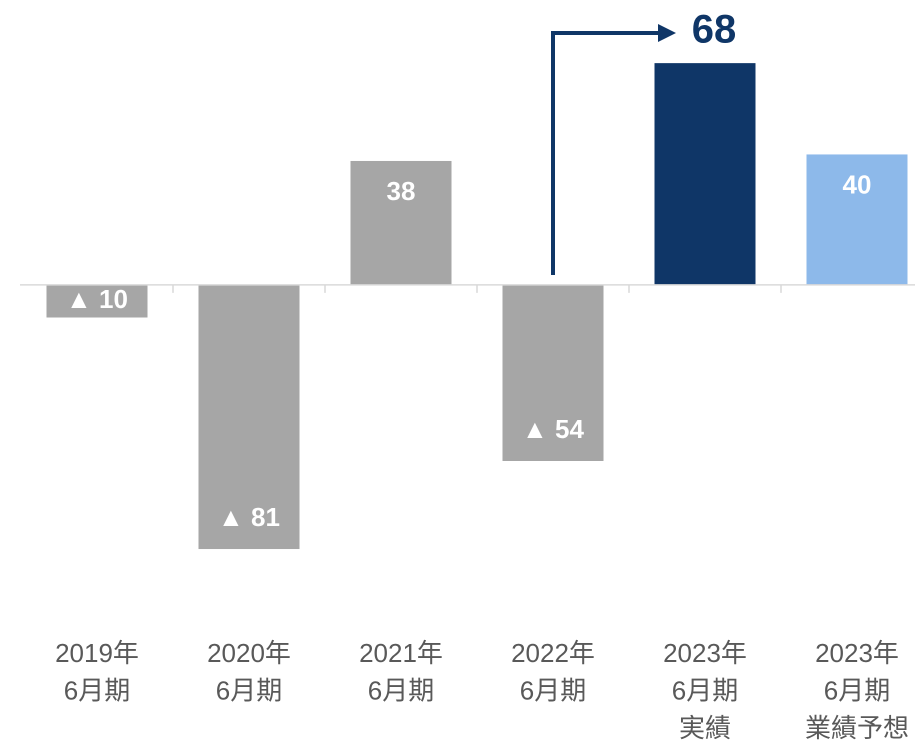 The image size is (915, 748). What do you see at coordinates (401, 653) in the screenshot?
I see `x-tick-label: 2021年` at bounding box center [401, 653].